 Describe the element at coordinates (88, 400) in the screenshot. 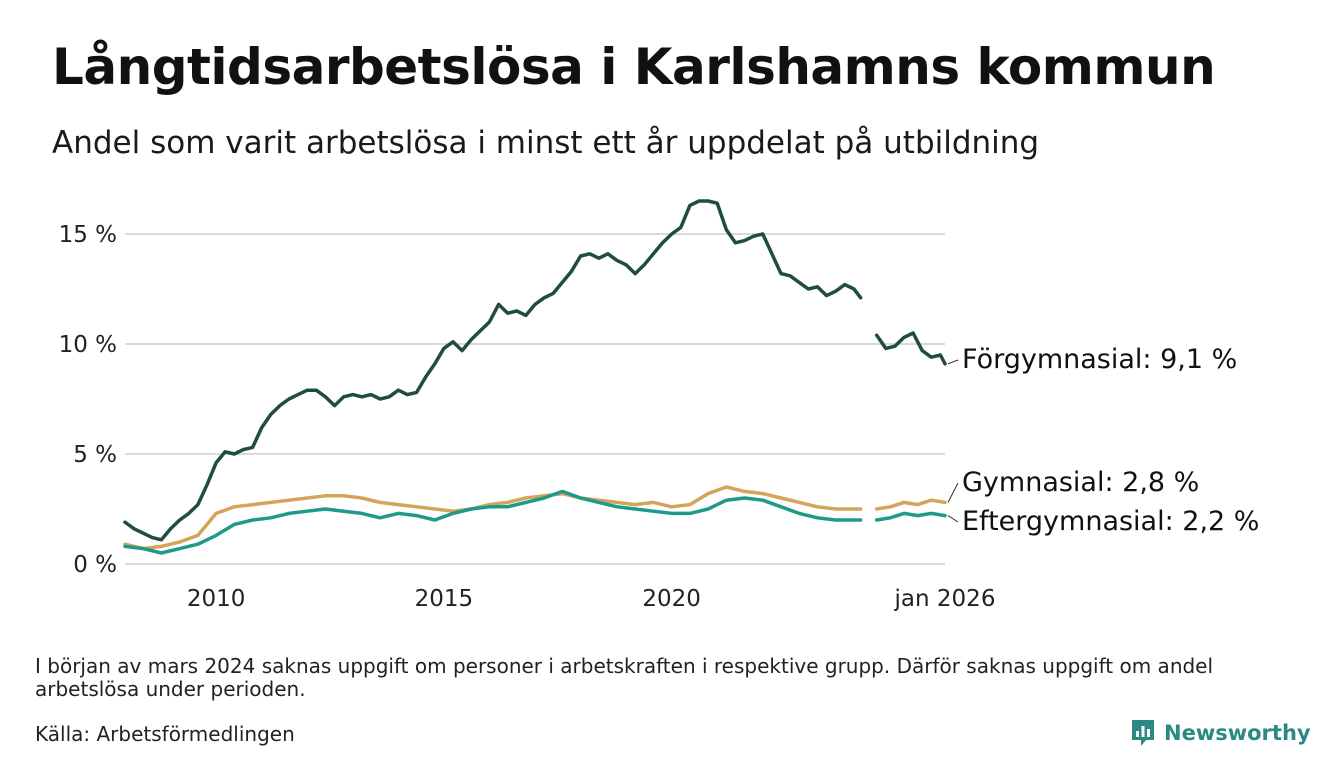

I see `y-axis-ticks: 0 % 5 % 10 % 15 %` at that location.